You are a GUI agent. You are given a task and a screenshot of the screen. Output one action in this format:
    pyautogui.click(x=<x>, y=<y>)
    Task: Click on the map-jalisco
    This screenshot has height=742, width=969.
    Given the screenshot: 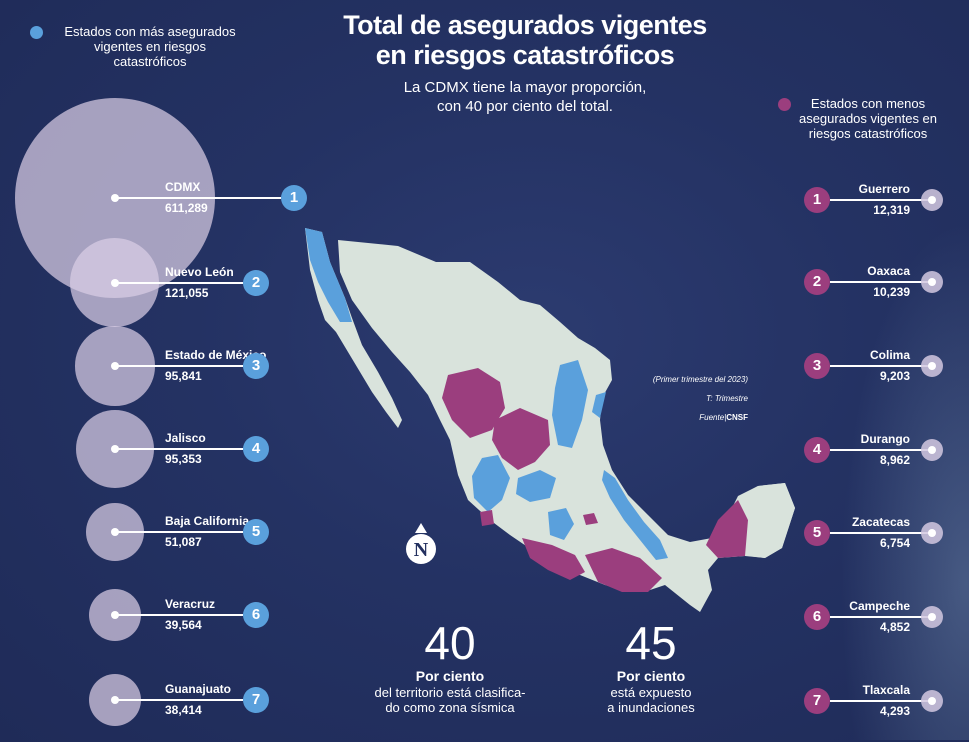 What is the action you would take?
    pyautogui.click(x=491, y=483)
    